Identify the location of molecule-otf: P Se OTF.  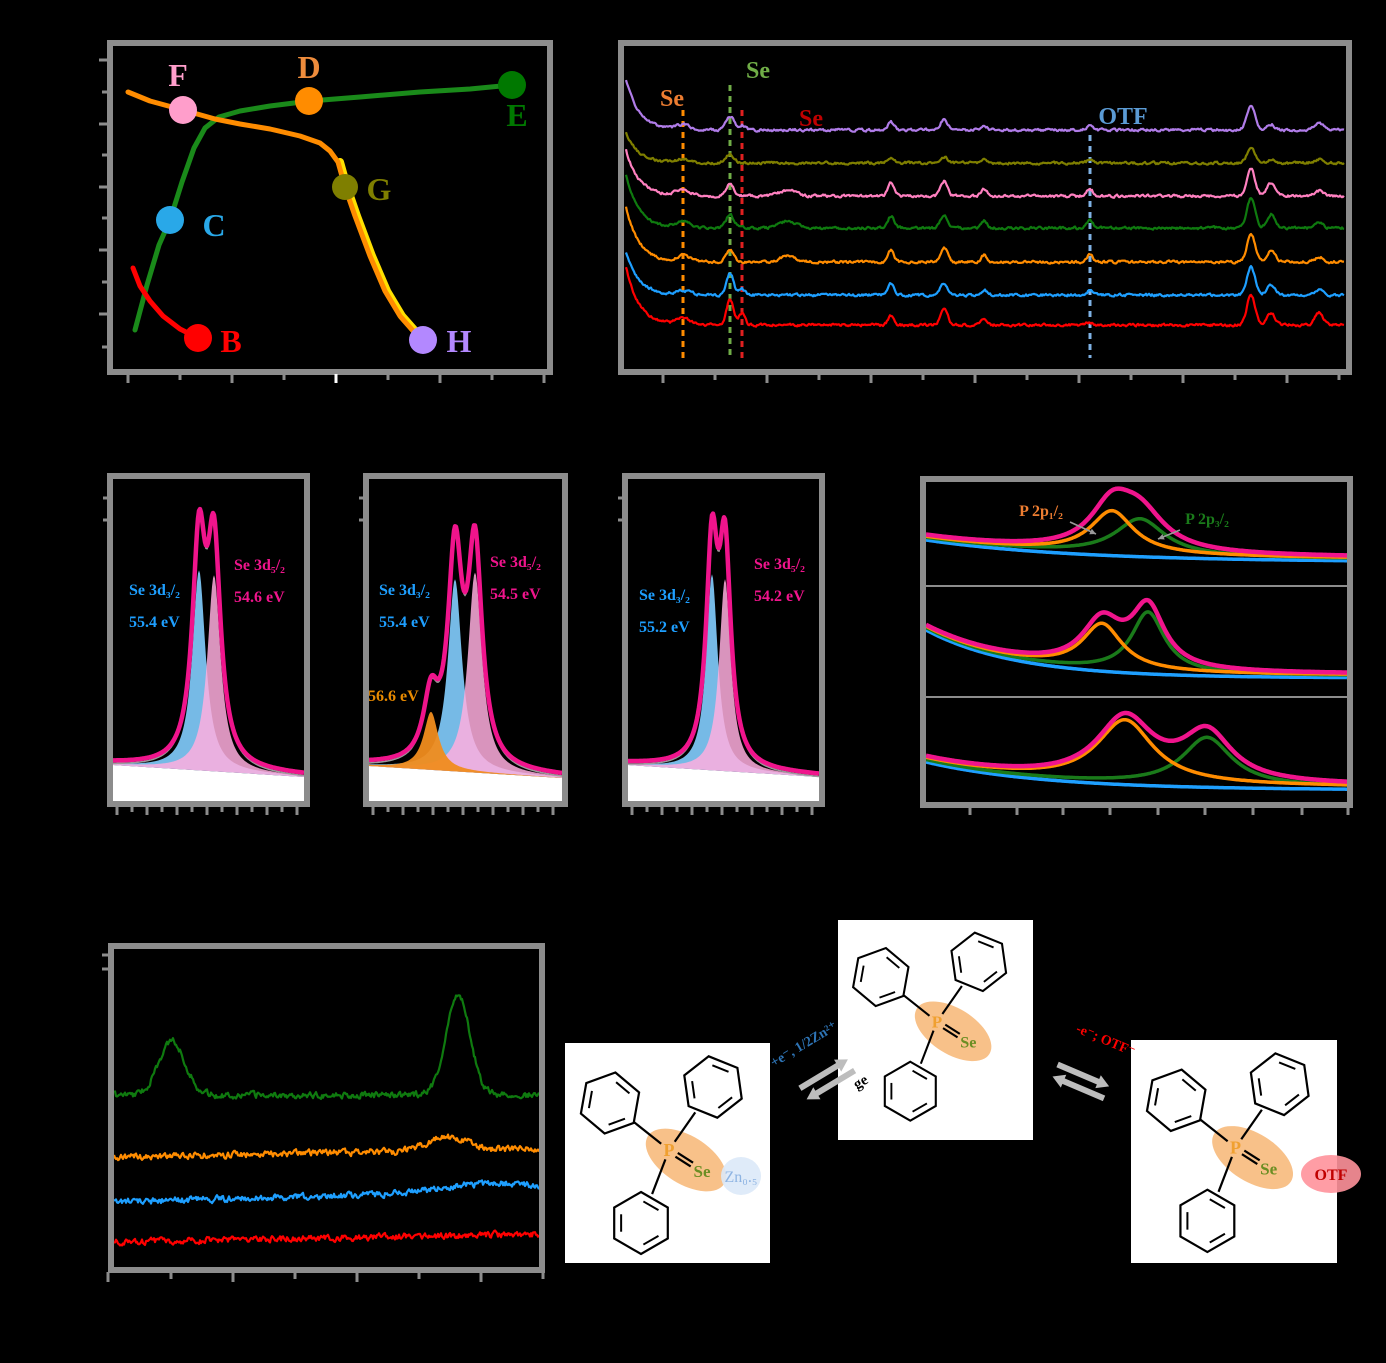
(1246, 1151).